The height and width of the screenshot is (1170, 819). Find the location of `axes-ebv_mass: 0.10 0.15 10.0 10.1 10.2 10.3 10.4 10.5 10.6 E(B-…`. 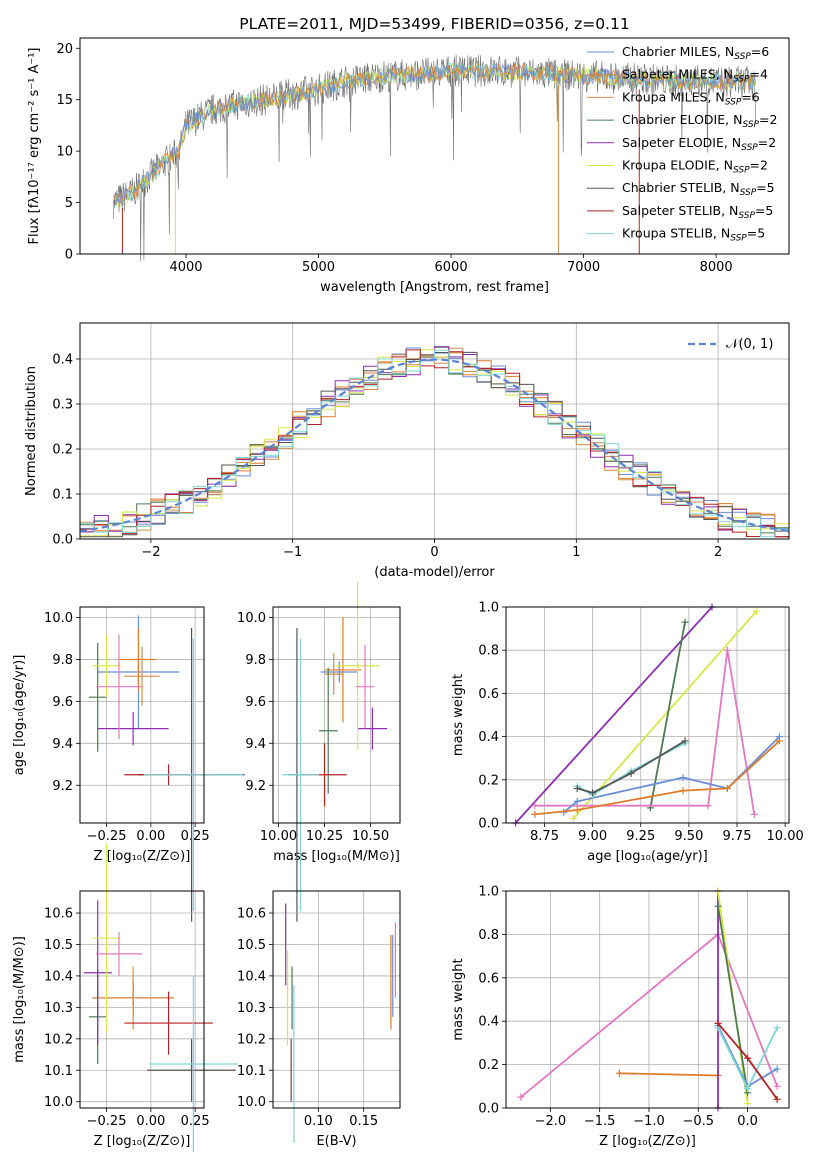

axes-ebv_mass: 0.10 0.15 10.0 10.1 10.2 10.3 10.4 10.5 10.6 E(B-… is located at coordinates (318, 1020).